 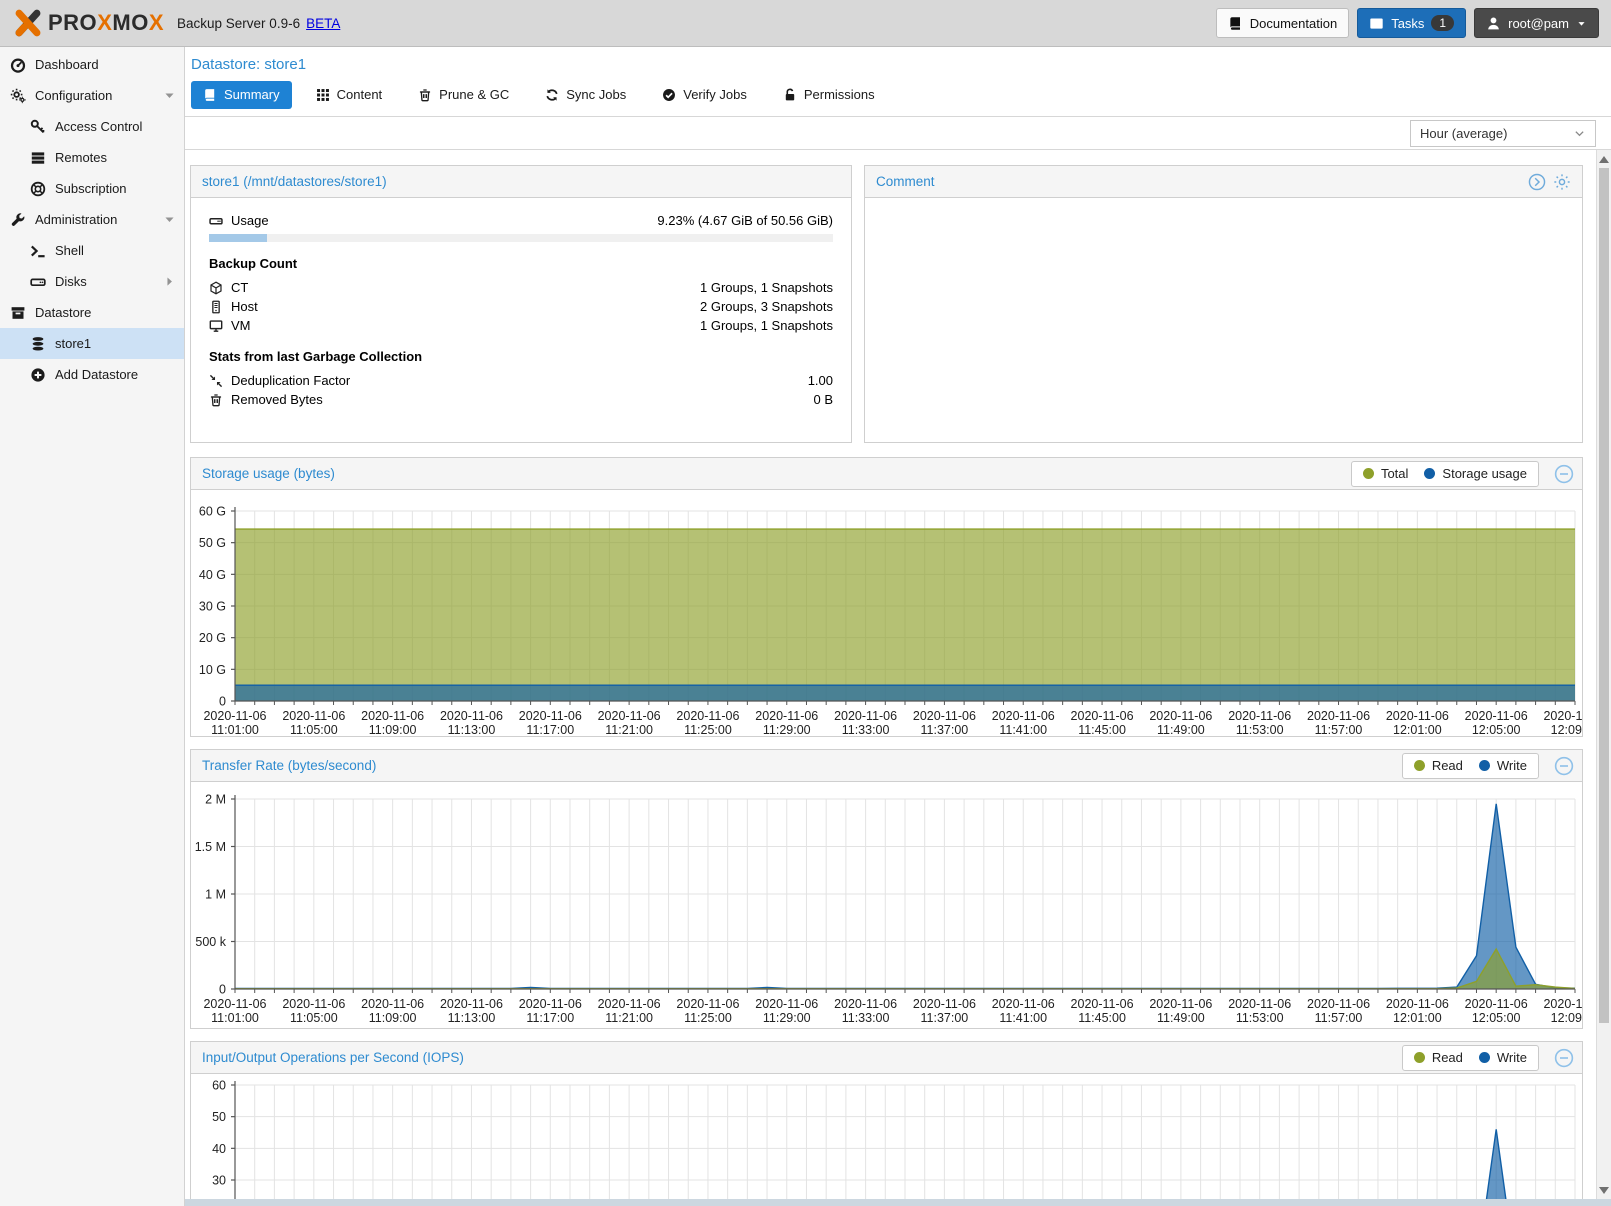 What do you see at coordinates (552, 95) in the screenshot?
I see `sync-icon` at bounding box center [552, 95].